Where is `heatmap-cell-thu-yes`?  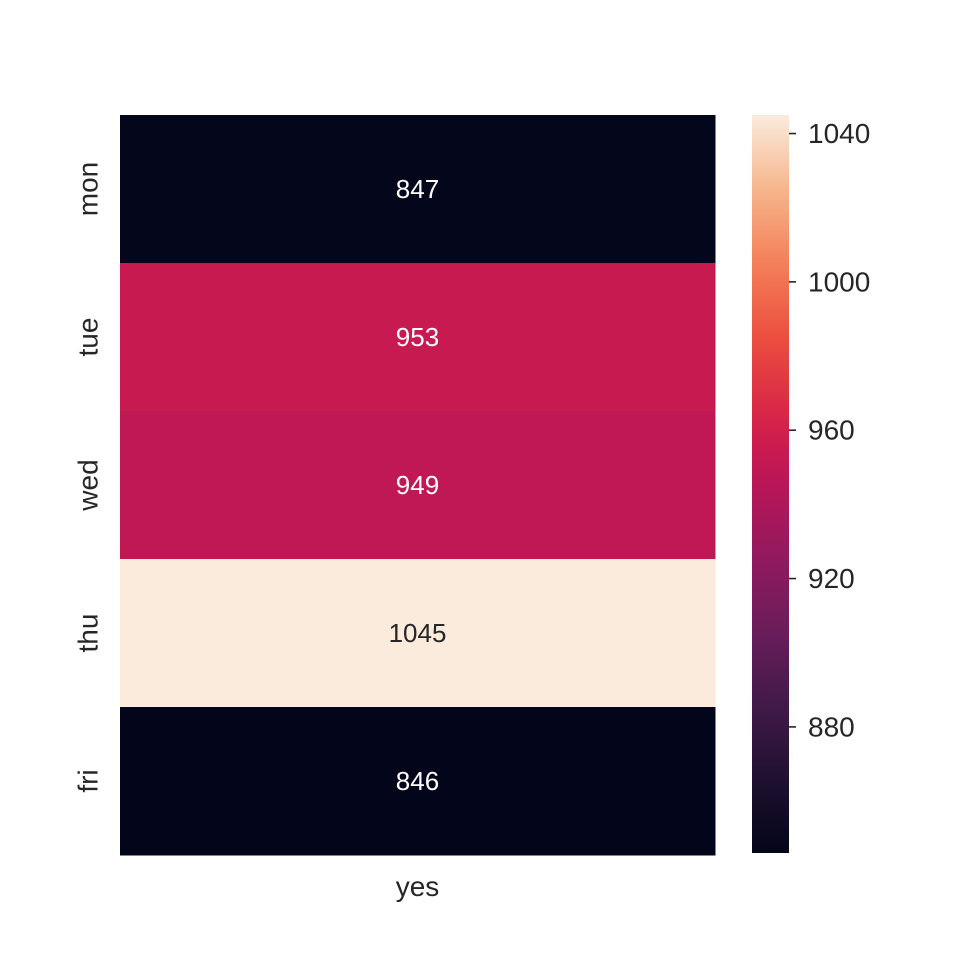 heatmap-cell-thu-yes is located at coordinates (418, 633).